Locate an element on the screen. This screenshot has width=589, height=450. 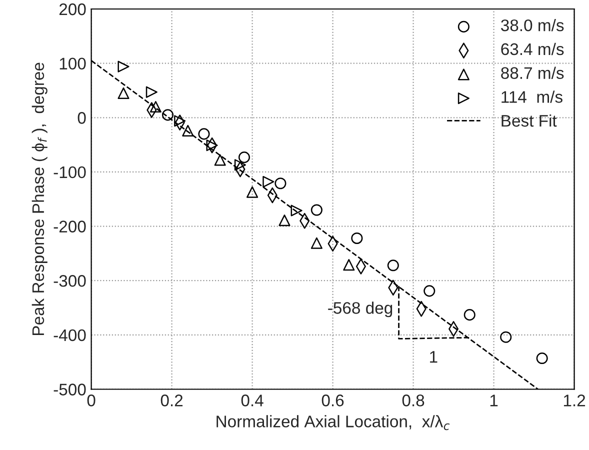
y-tick-label: 0 is located at coordinates (82, 118).